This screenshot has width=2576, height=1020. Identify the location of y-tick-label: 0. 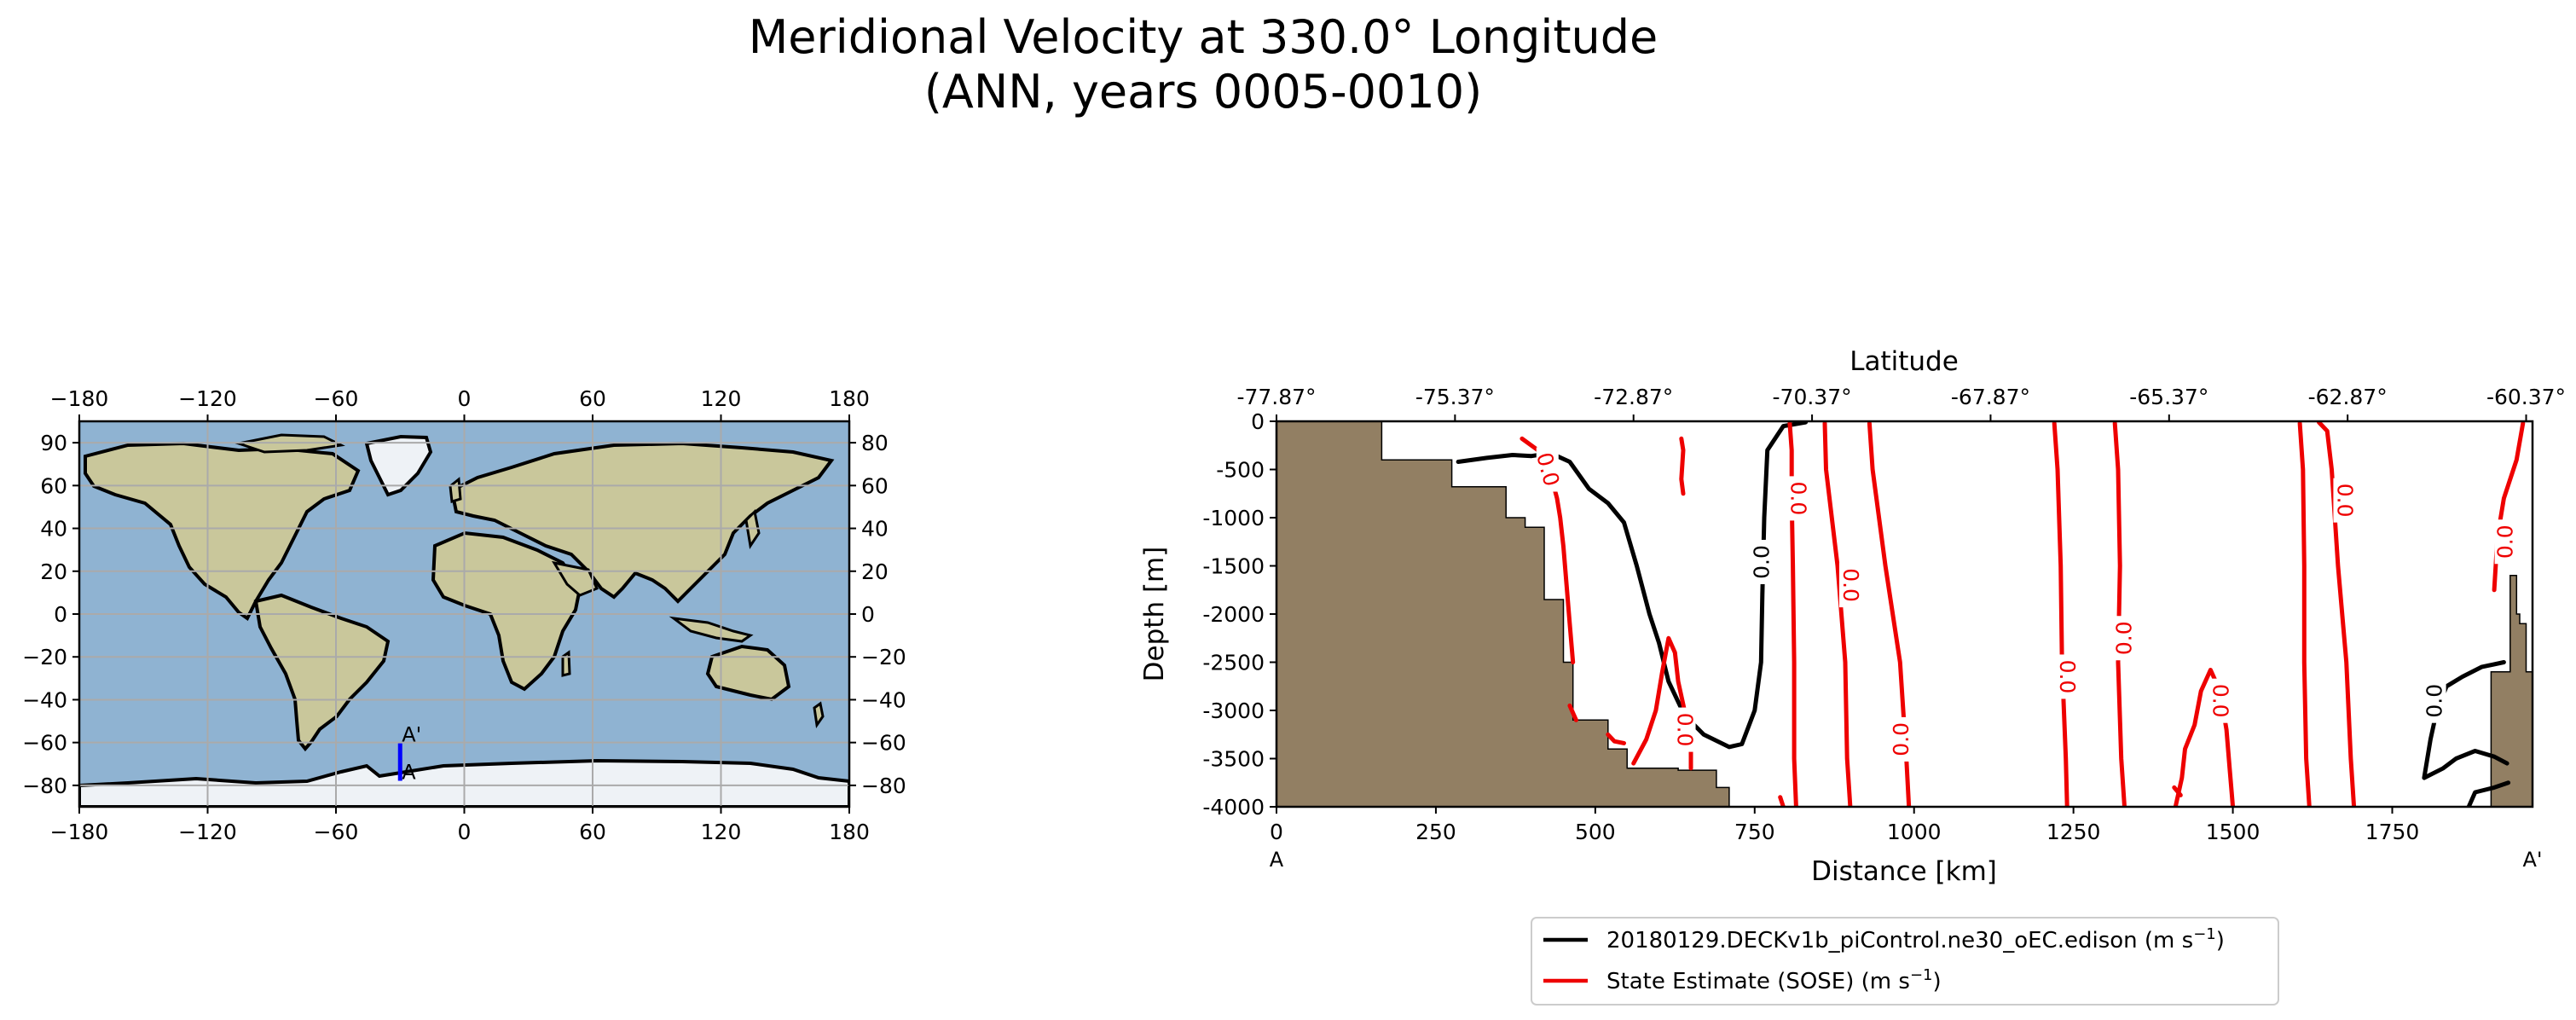
(1258, 421).